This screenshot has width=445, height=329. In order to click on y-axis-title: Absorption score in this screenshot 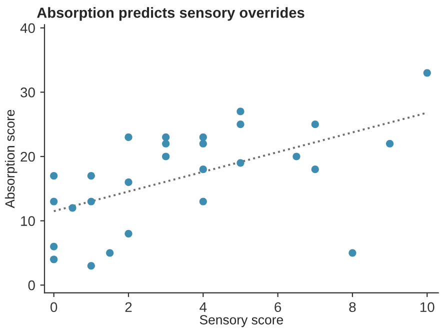, I will do `click(11, 159)`.